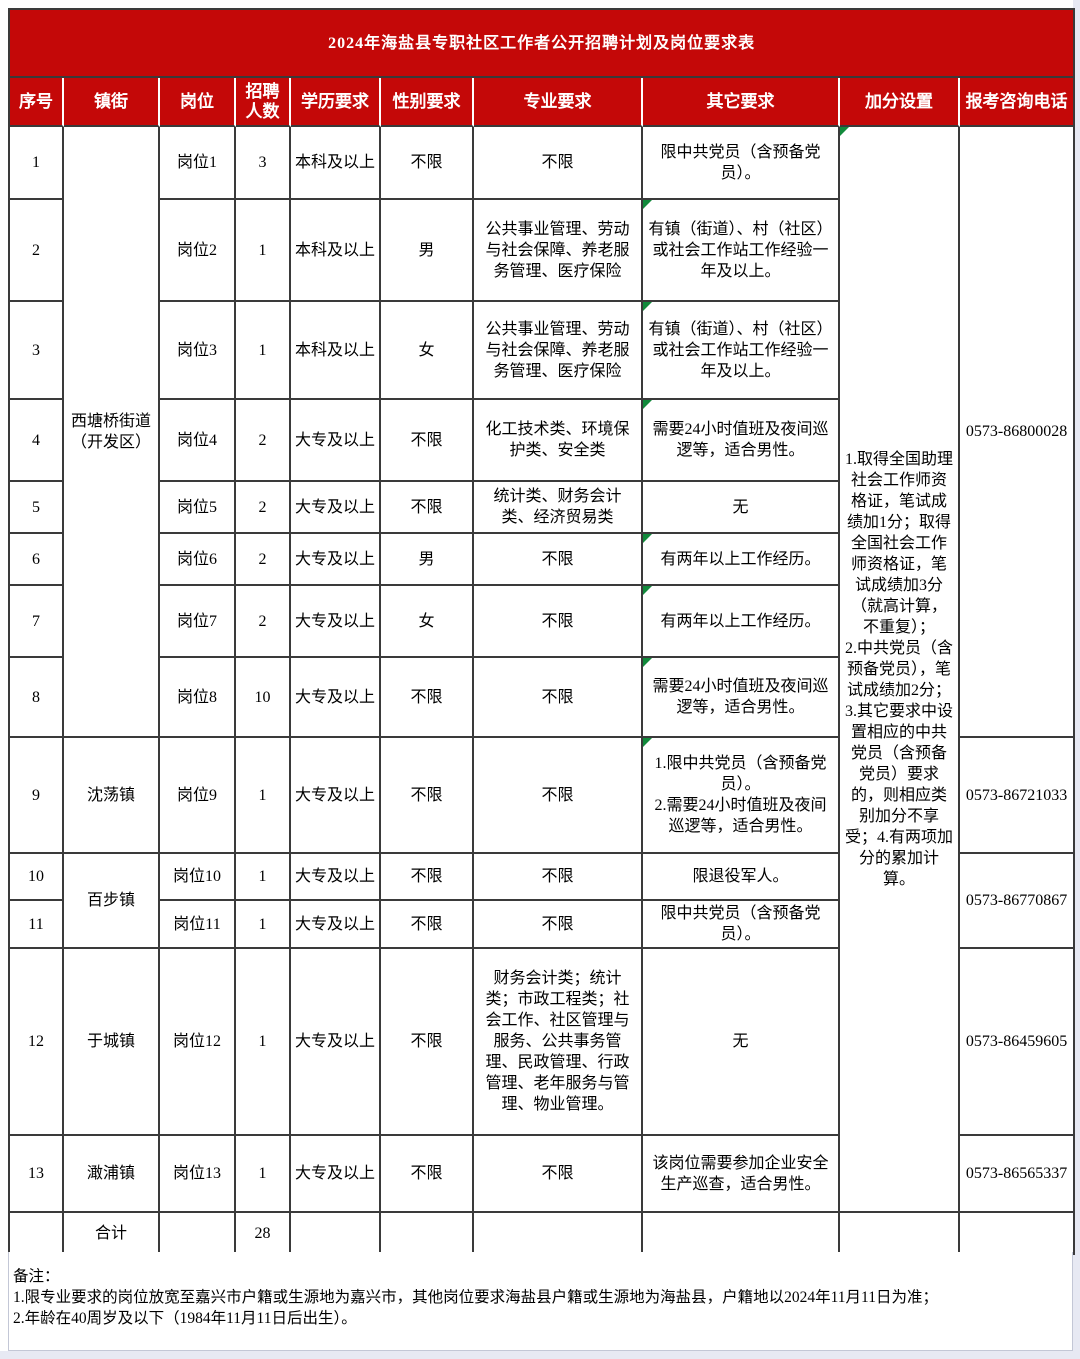 Image resolution: width=1080 pixels, height=1359 pixels. What do you see at coordinates (112, 1174) in the screenshot?
I see `cell-town-ganpu: 澉浦镇` at bounding box center [112, 1174].